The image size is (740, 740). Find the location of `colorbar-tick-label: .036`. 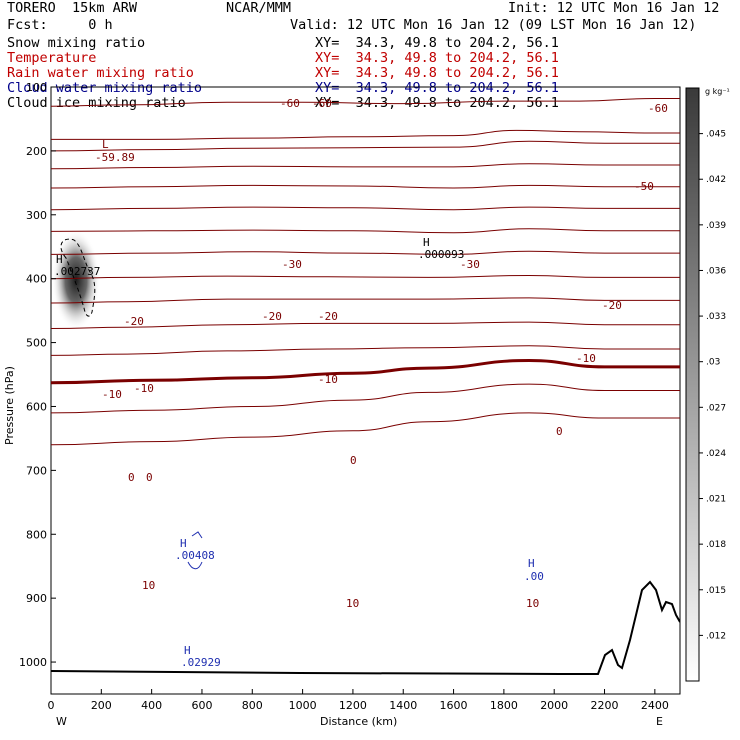

colorbar-tick-label: .036 is located at coordinates (716, 271).